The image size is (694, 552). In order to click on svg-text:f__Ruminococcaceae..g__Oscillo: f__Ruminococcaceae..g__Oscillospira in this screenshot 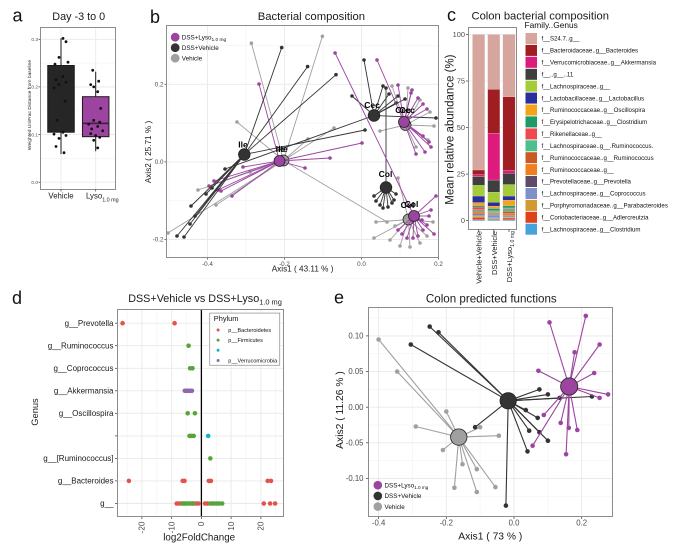, I will do `click(594, 110)`.